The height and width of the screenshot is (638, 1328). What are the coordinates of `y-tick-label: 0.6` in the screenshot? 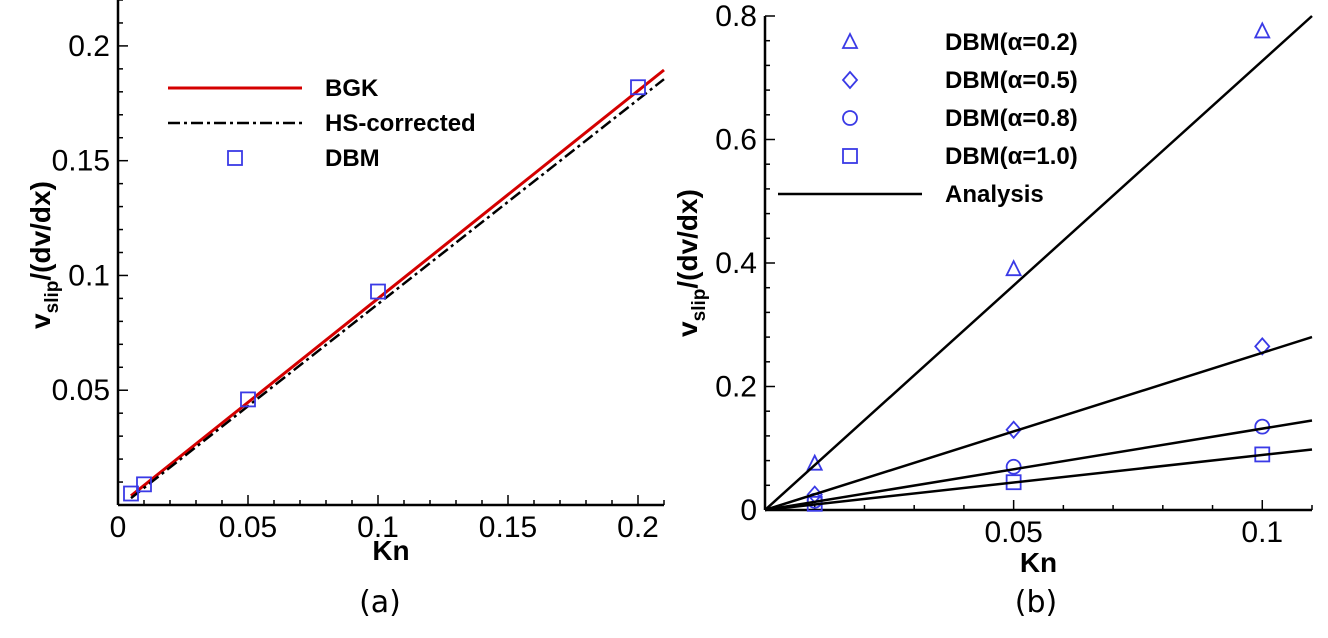 It's located at (736, 140).